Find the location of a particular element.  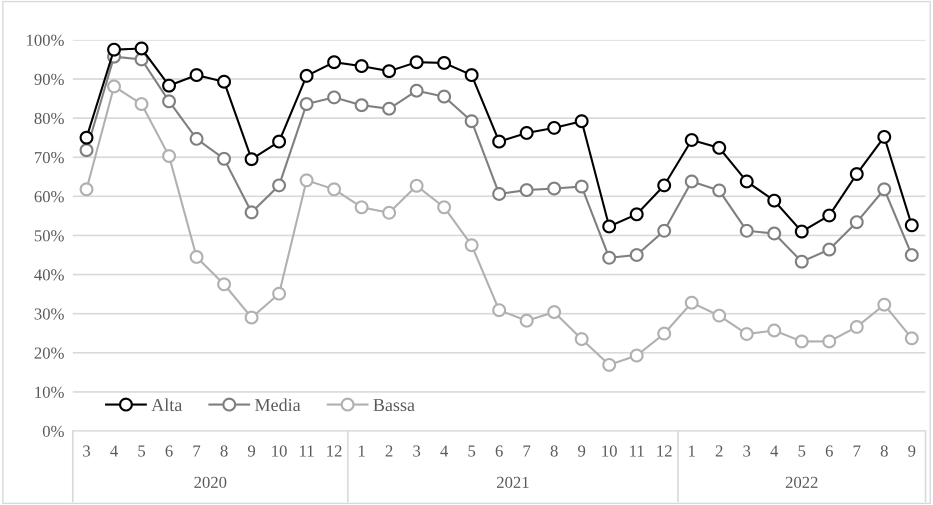

y-tick-label: 10% is located at coordinates (49, 392).